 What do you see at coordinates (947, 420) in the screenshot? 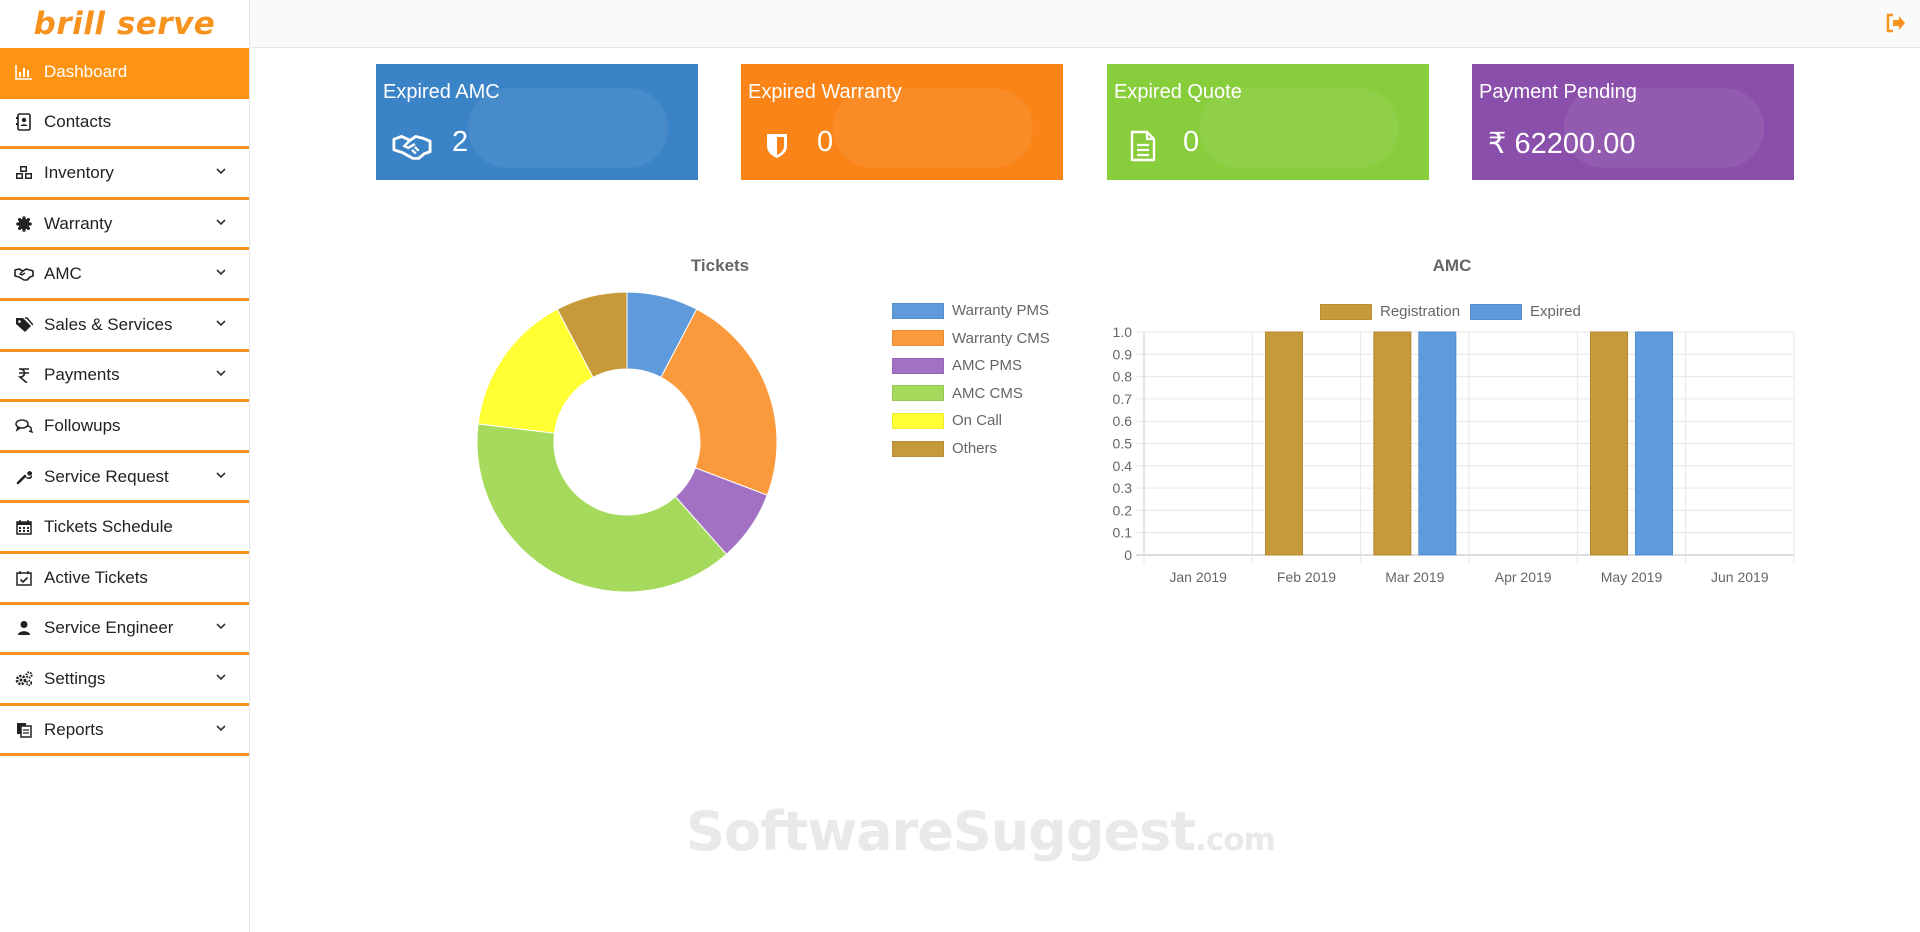
I see `legend-item: On Call` at bounding box center [947, 420].